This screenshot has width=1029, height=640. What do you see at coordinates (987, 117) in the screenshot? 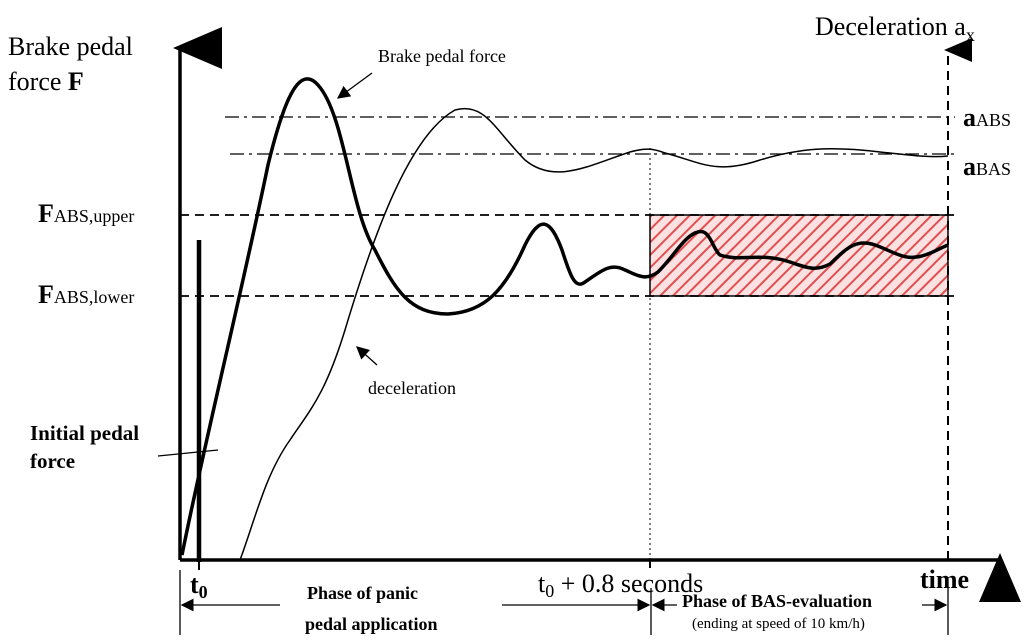
I see `a-abs-label: aABS` at bounding box center [987, 117].